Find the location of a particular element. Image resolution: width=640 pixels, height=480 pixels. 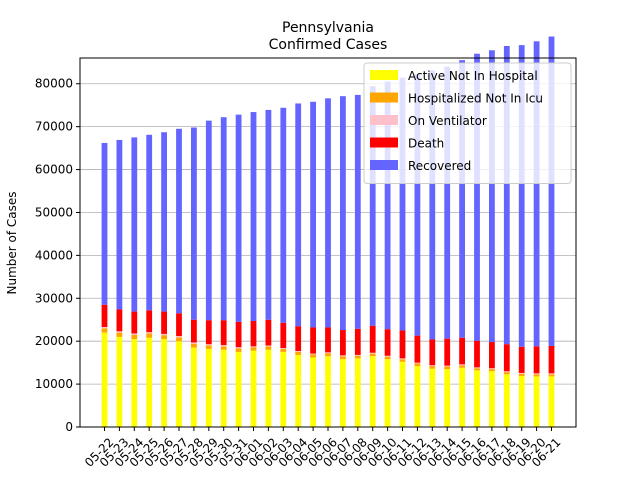

legend-label-0: Active Not In Hospital is located at coordinates (473, 76).